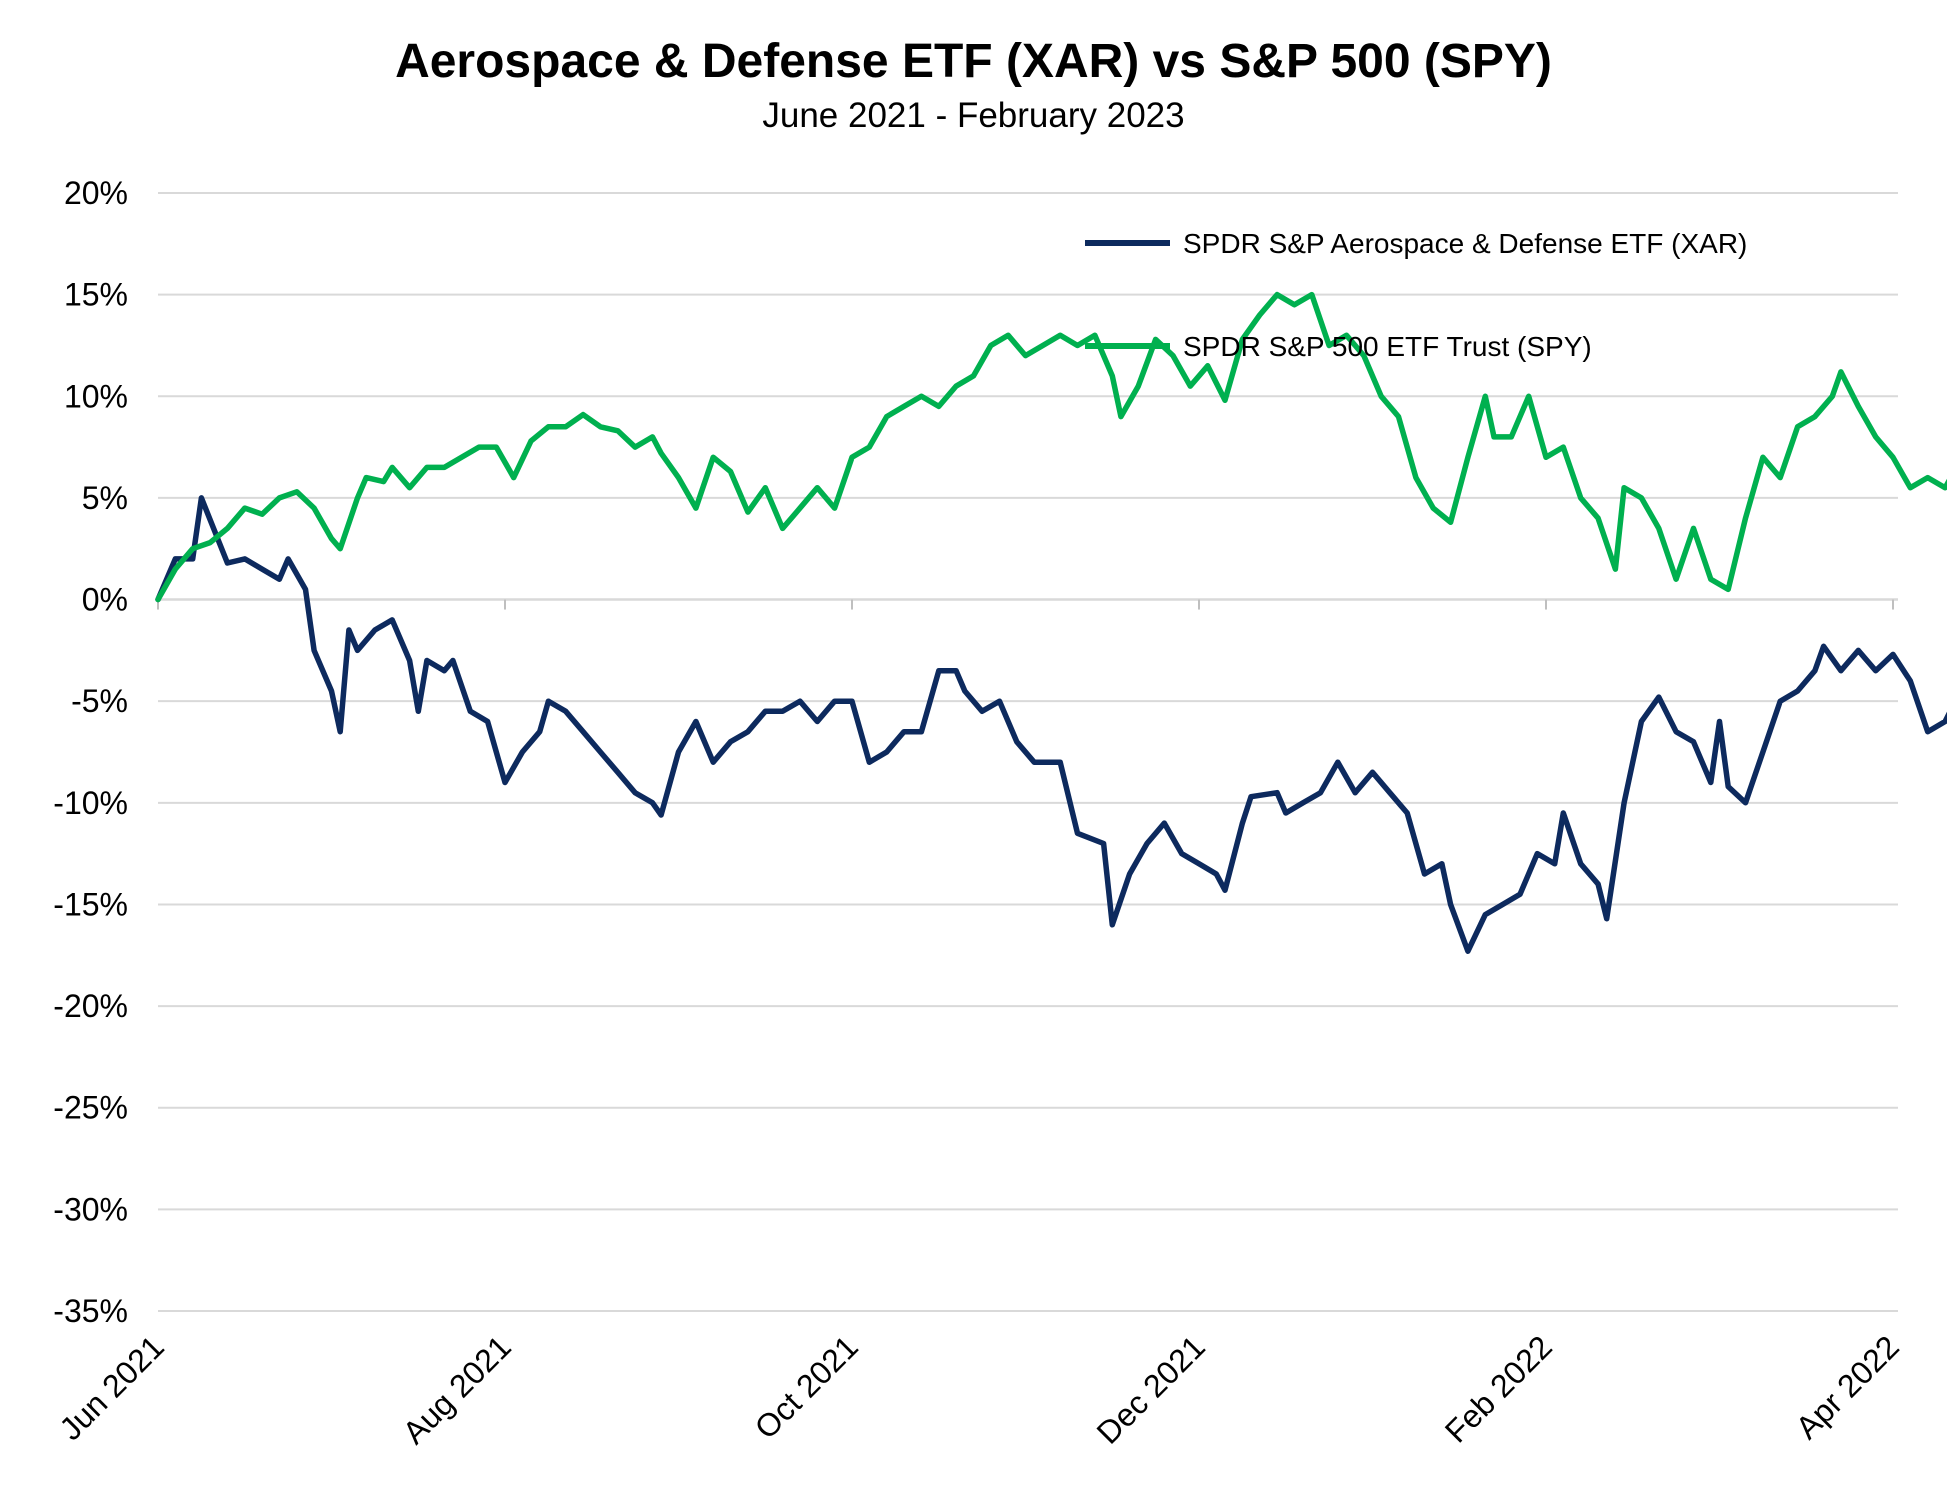  What do you see at coordinates (105, 498) in the screenshot?
I see `y-tick-label: 5%` at bounding box center [105, 498].